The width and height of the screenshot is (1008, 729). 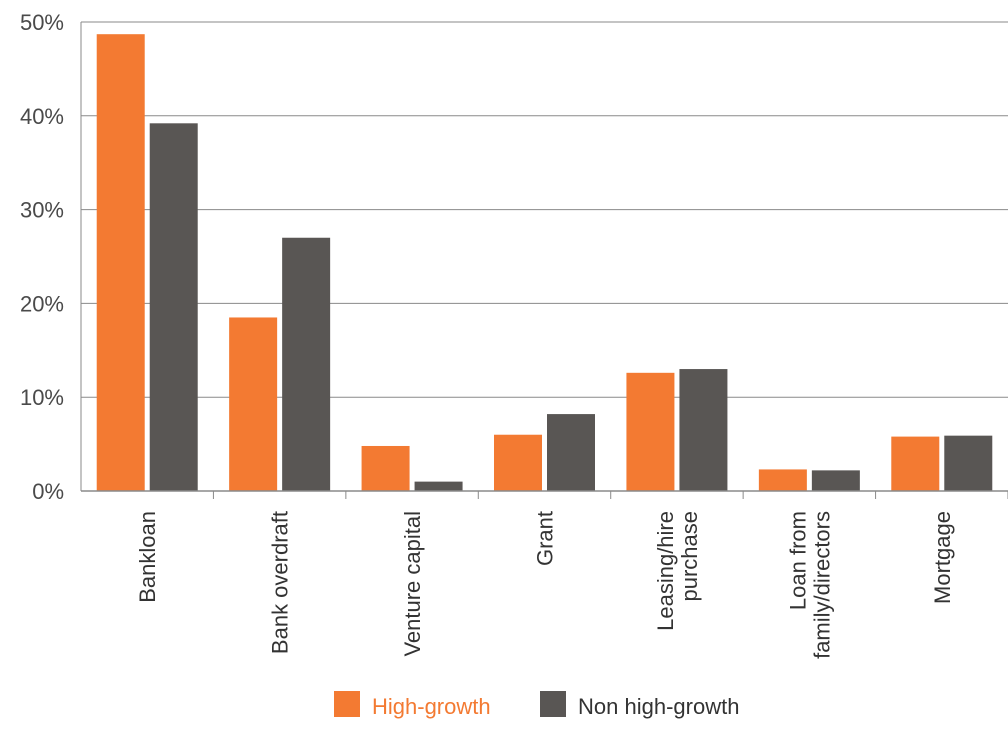 I want to click on x-category-label: Loan fromfamily/directors, so click(x=809, y=585).